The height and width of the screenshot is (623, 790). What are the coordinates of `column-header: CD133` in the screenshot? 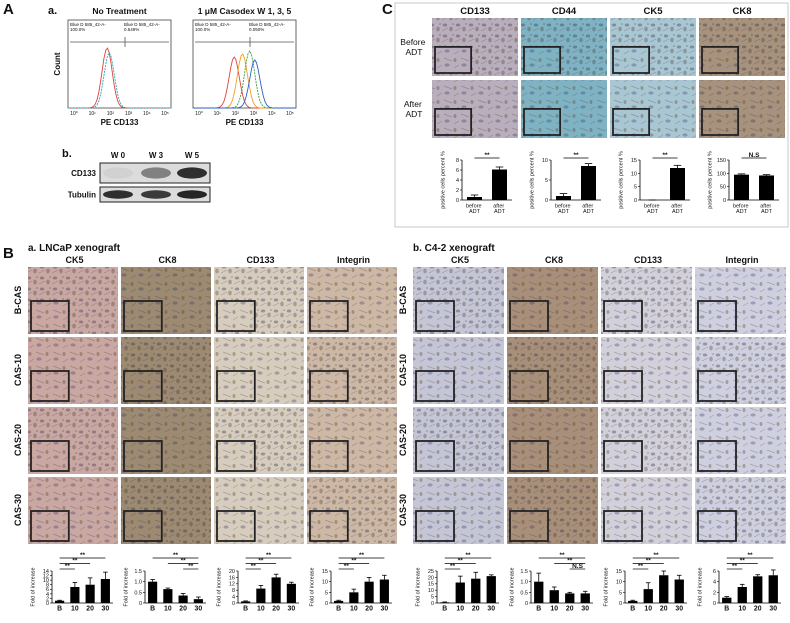 It's located at (475, 11).